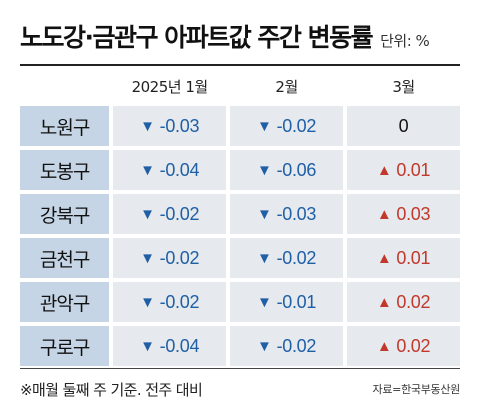 The height and width of the screenshot is (420, 480). I want to click on table-row: 노원구 ▼ -0.03 ▼ -0.02 0, so click(240, 126).